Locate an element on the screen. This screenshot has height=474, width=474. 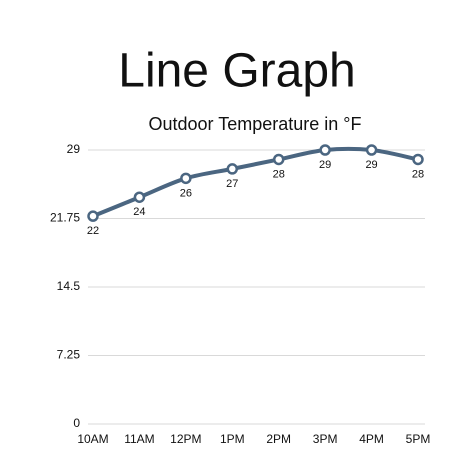
chart-title: Line Graph is located at coordinates (237, 71).